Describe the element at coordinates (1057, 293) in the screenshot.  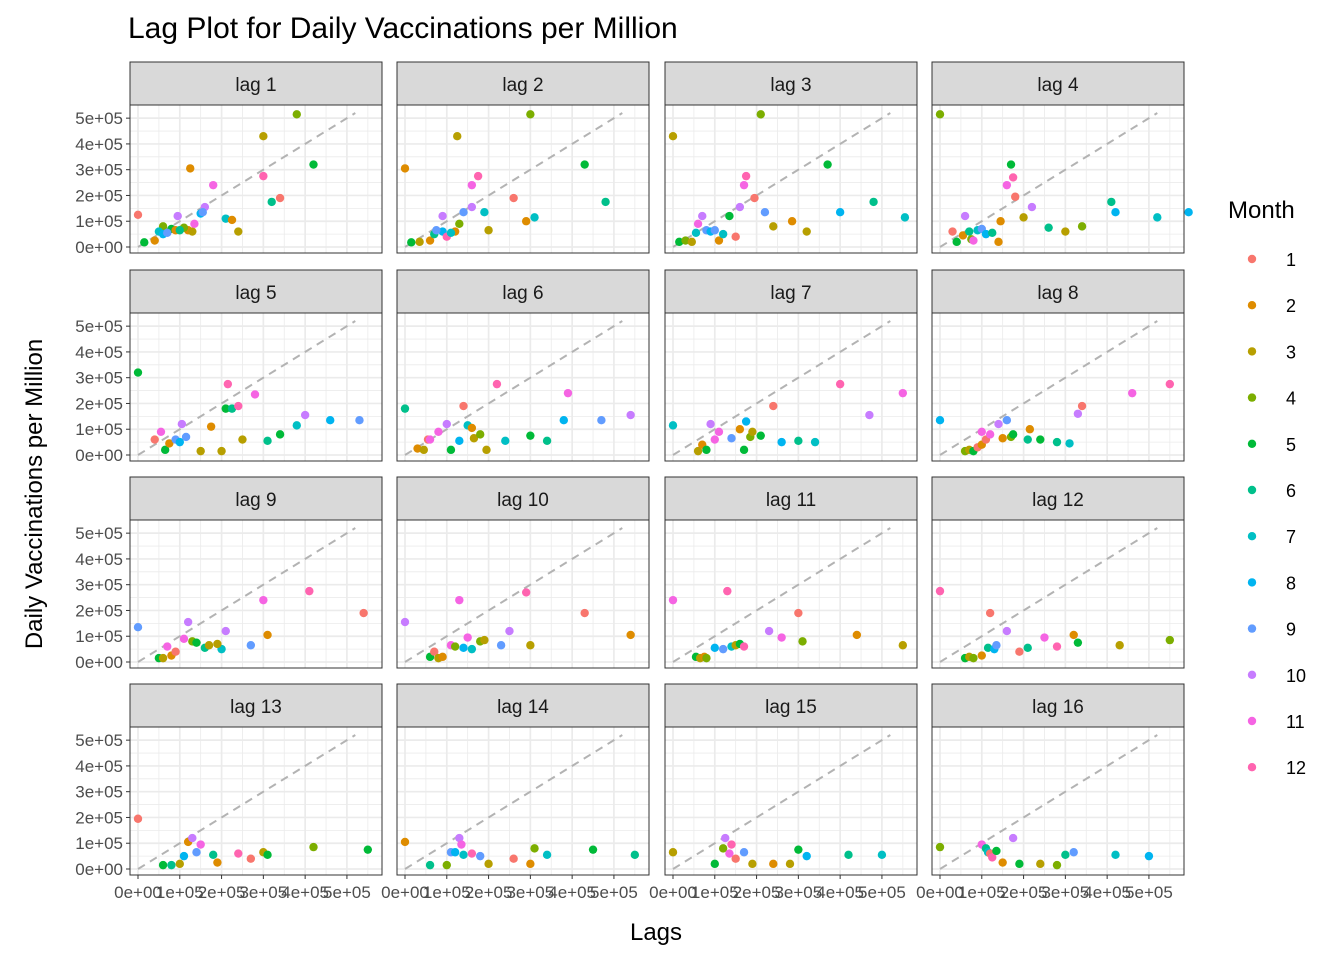
I see `facet-label: lag 8` at that location.